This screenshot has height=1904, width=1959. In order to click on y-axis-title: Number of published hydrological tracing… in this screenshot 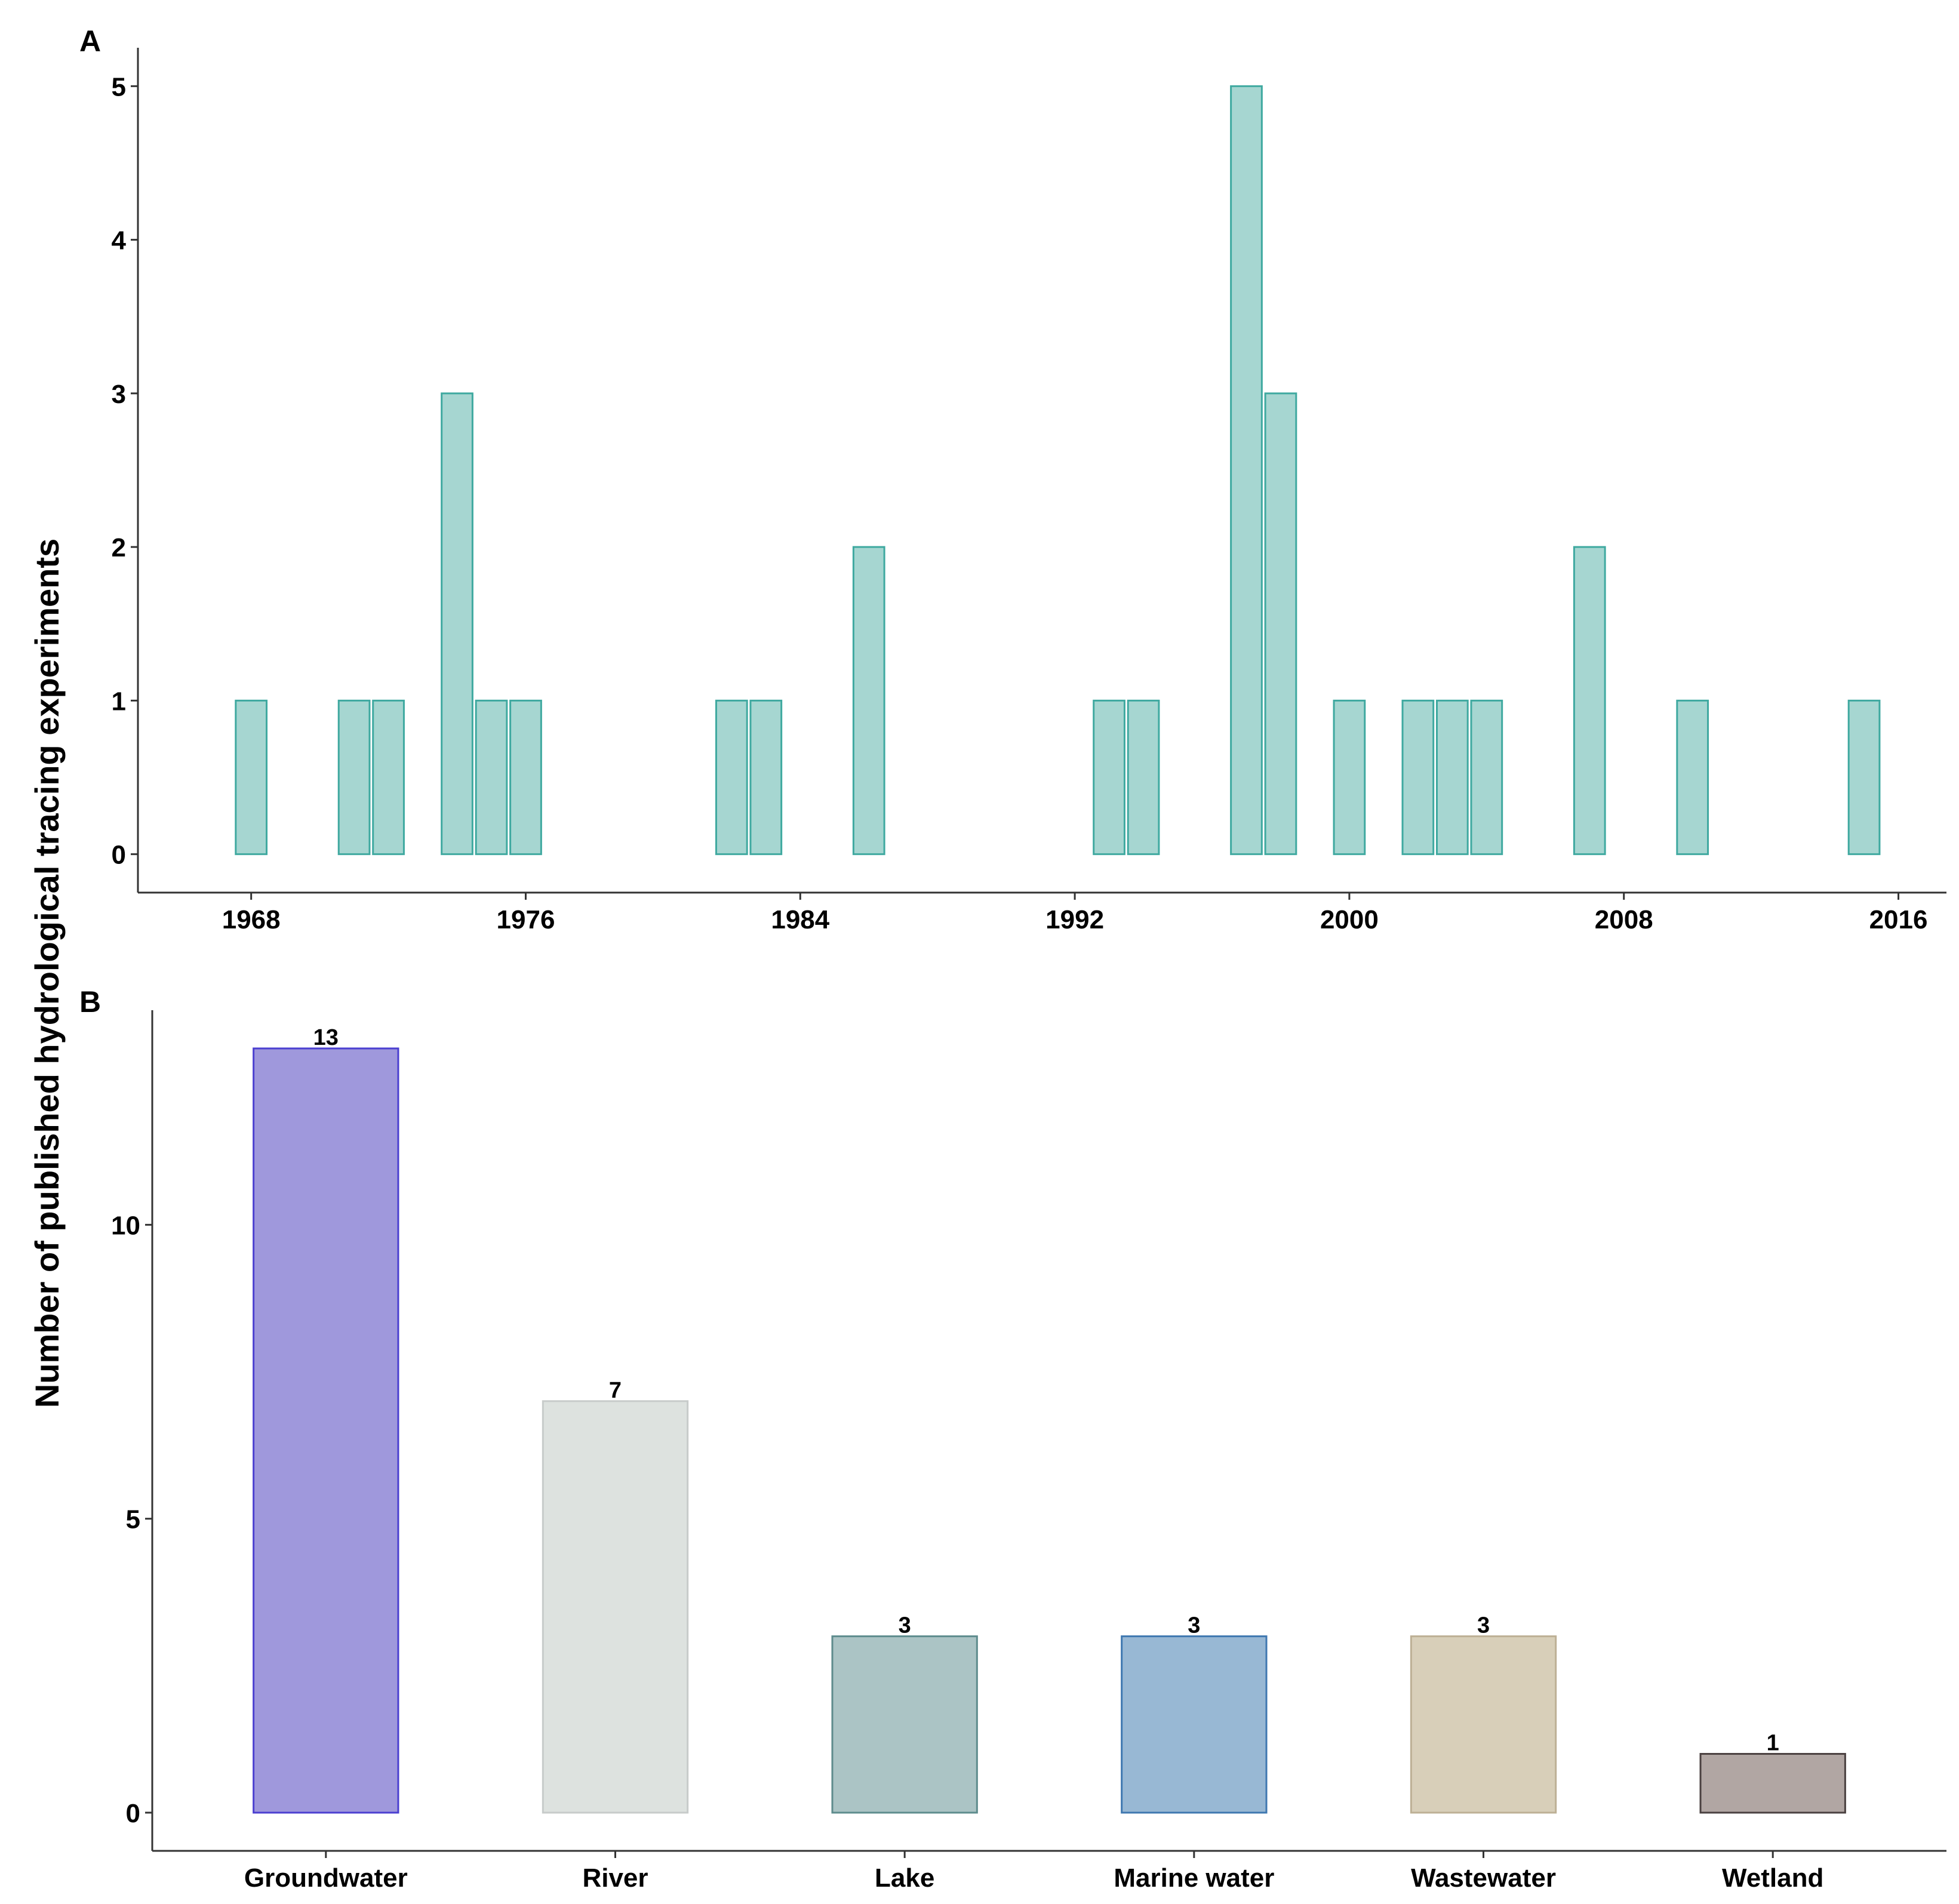, I will do `click(47, 973)`.